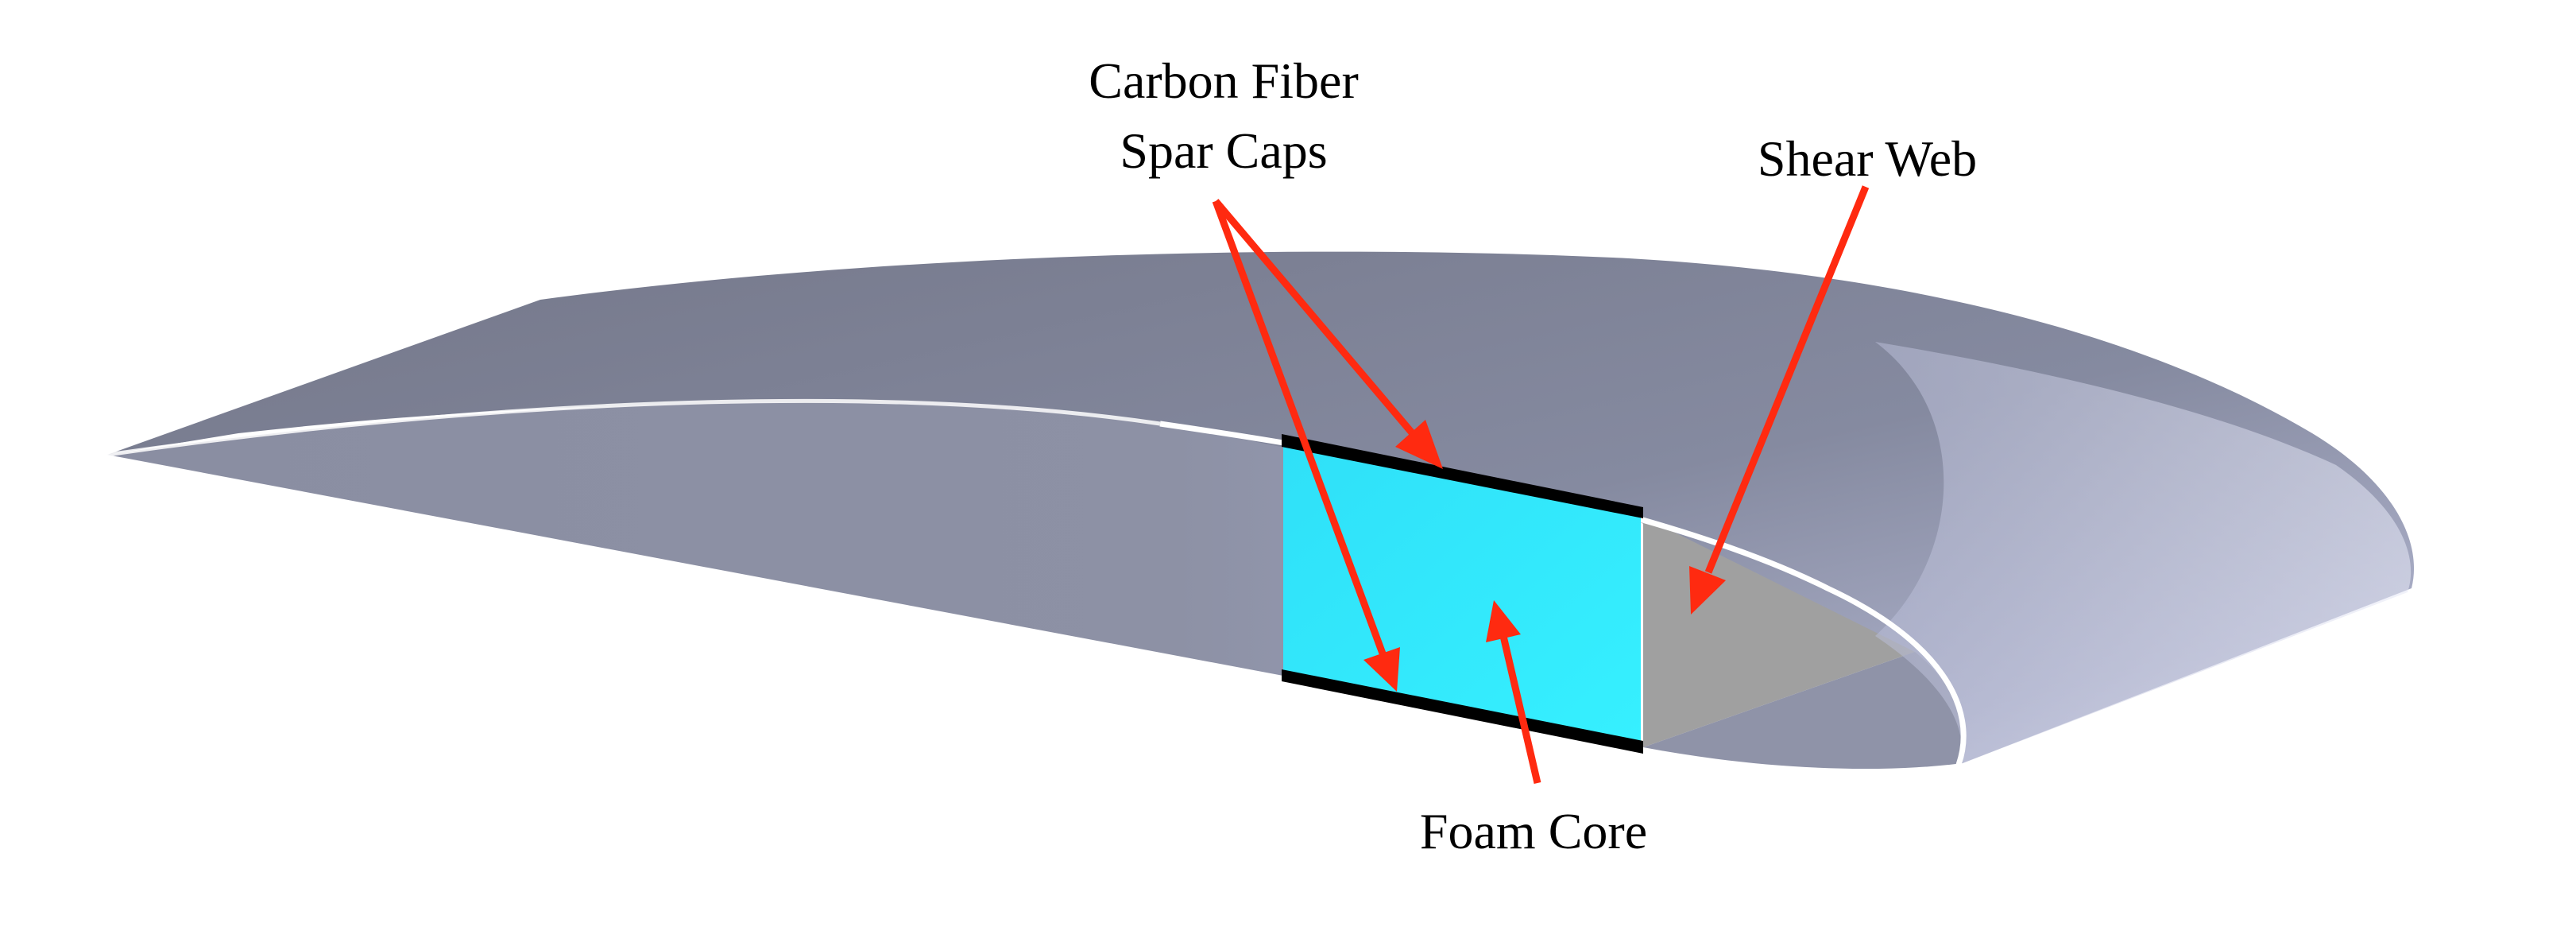  What do you see at coordinates (1779, 632) in the screenshot?
I see `shear-web` at bounding box center [1779, 632].